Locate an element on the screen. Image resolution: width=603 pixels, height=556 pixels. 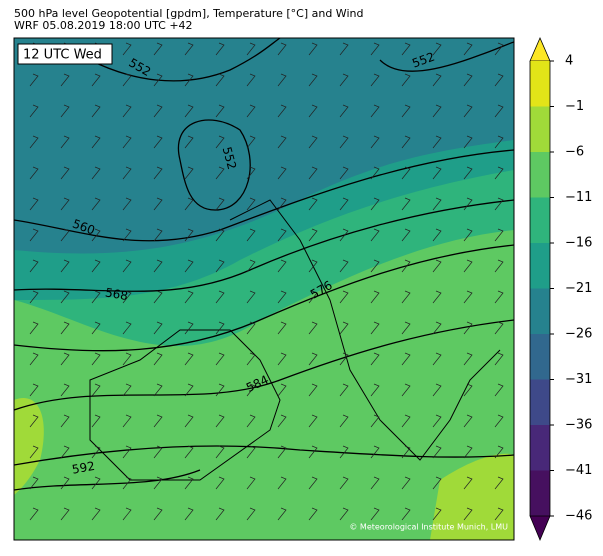
colorbar-extension is located at coordinates (540, 49).